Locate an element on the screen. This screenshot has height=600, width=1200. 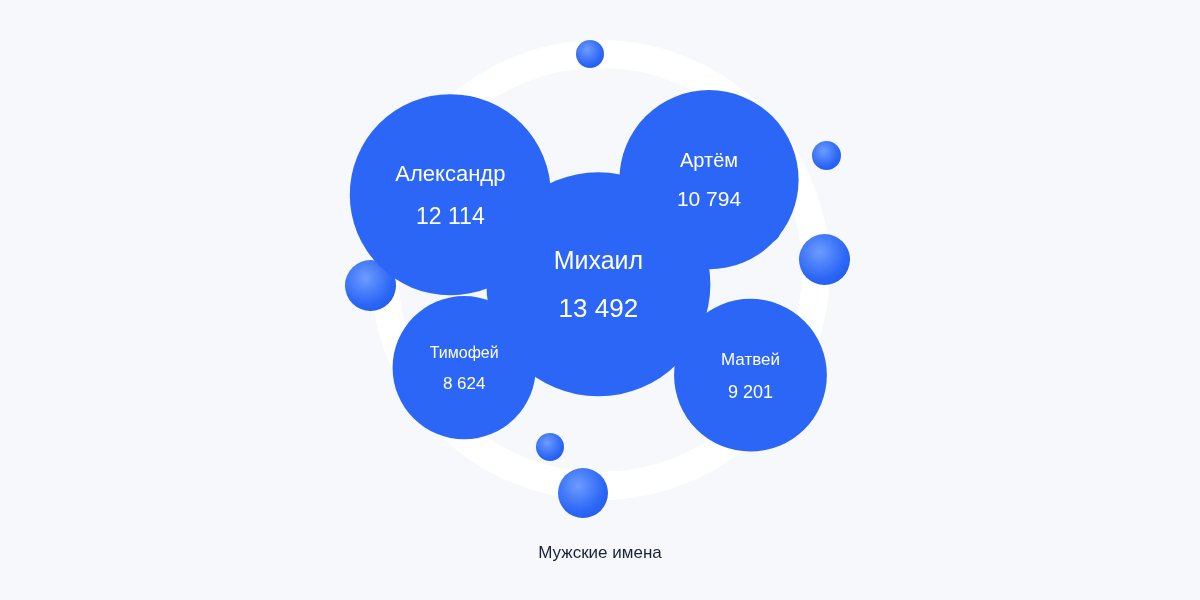
data-label: 13 492 is located at coordinates (598, 308).